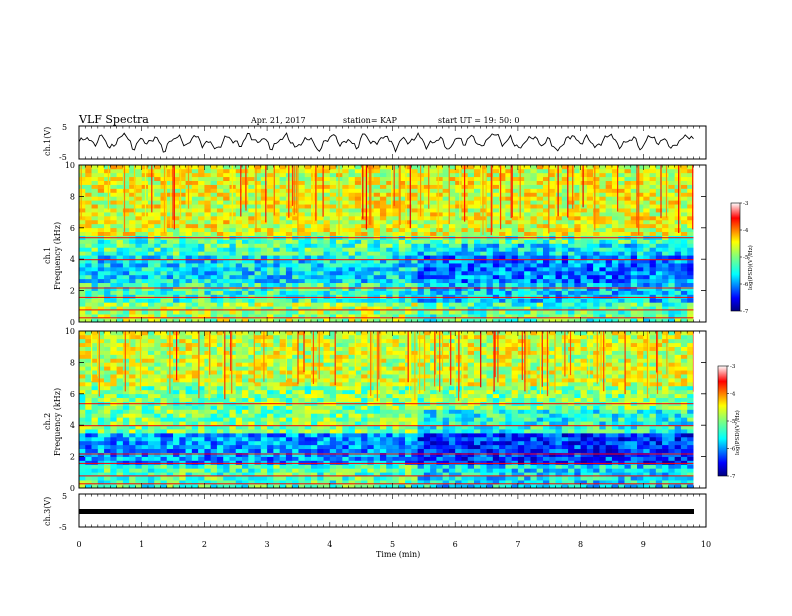 Image resolution: width=792 pixels, height=616 pixels. What do you see at coordinates (274, 190) in the screenshot?
I see `spectrogram-streak` at bounding box center [274, 190].